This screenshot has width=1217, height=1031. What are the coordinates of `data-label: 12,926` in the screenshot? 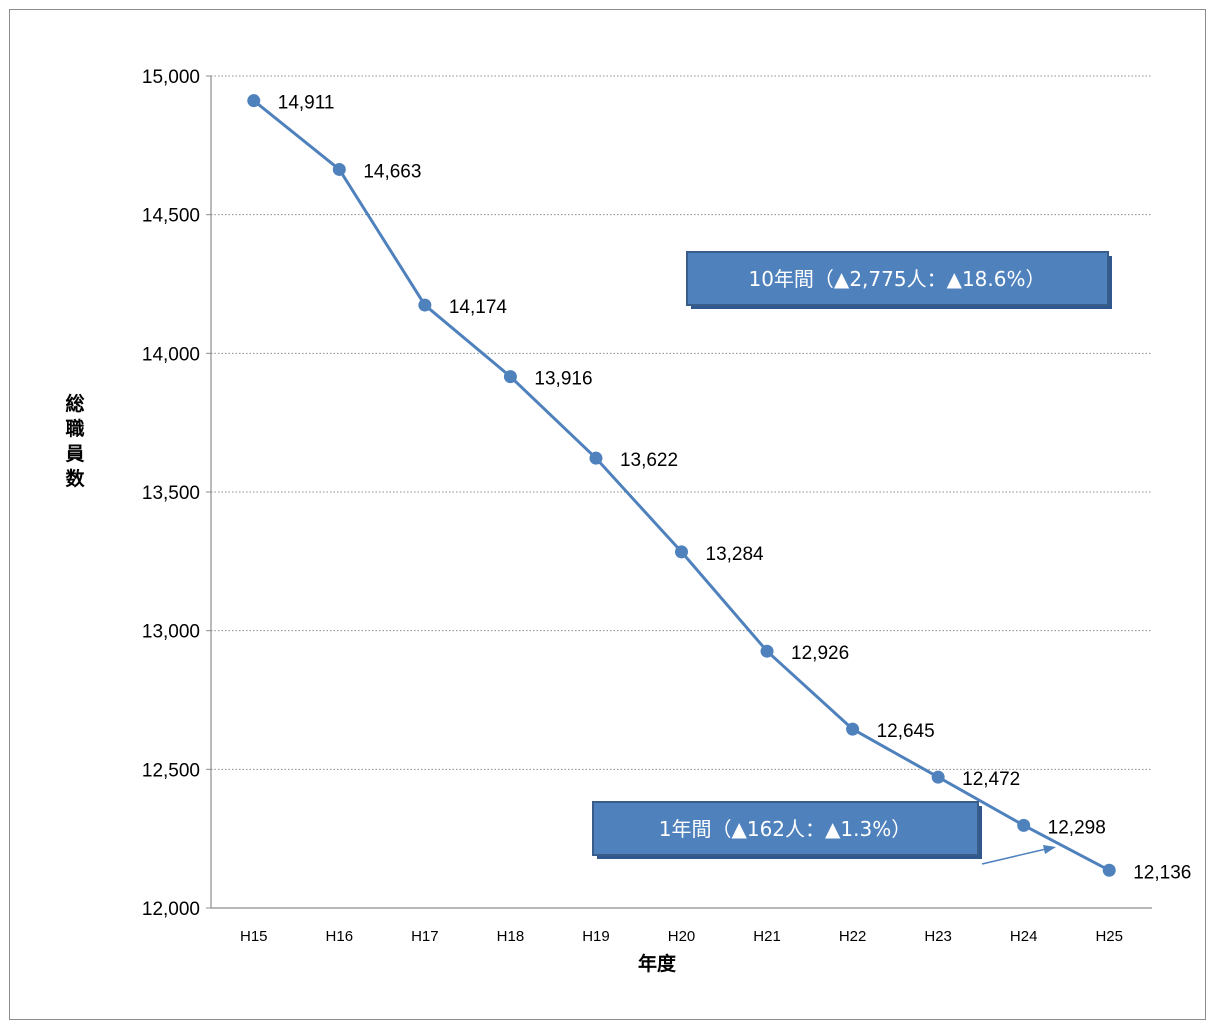 It's located at (820, 653).